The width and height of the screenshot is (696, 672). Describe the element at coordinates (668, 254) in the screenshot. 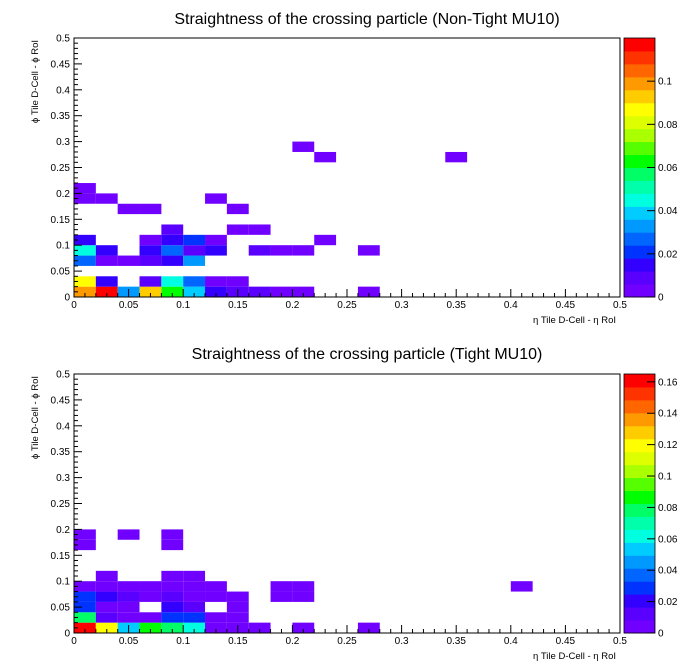

I see `colorbar-tick-label: 0.02` at that location.